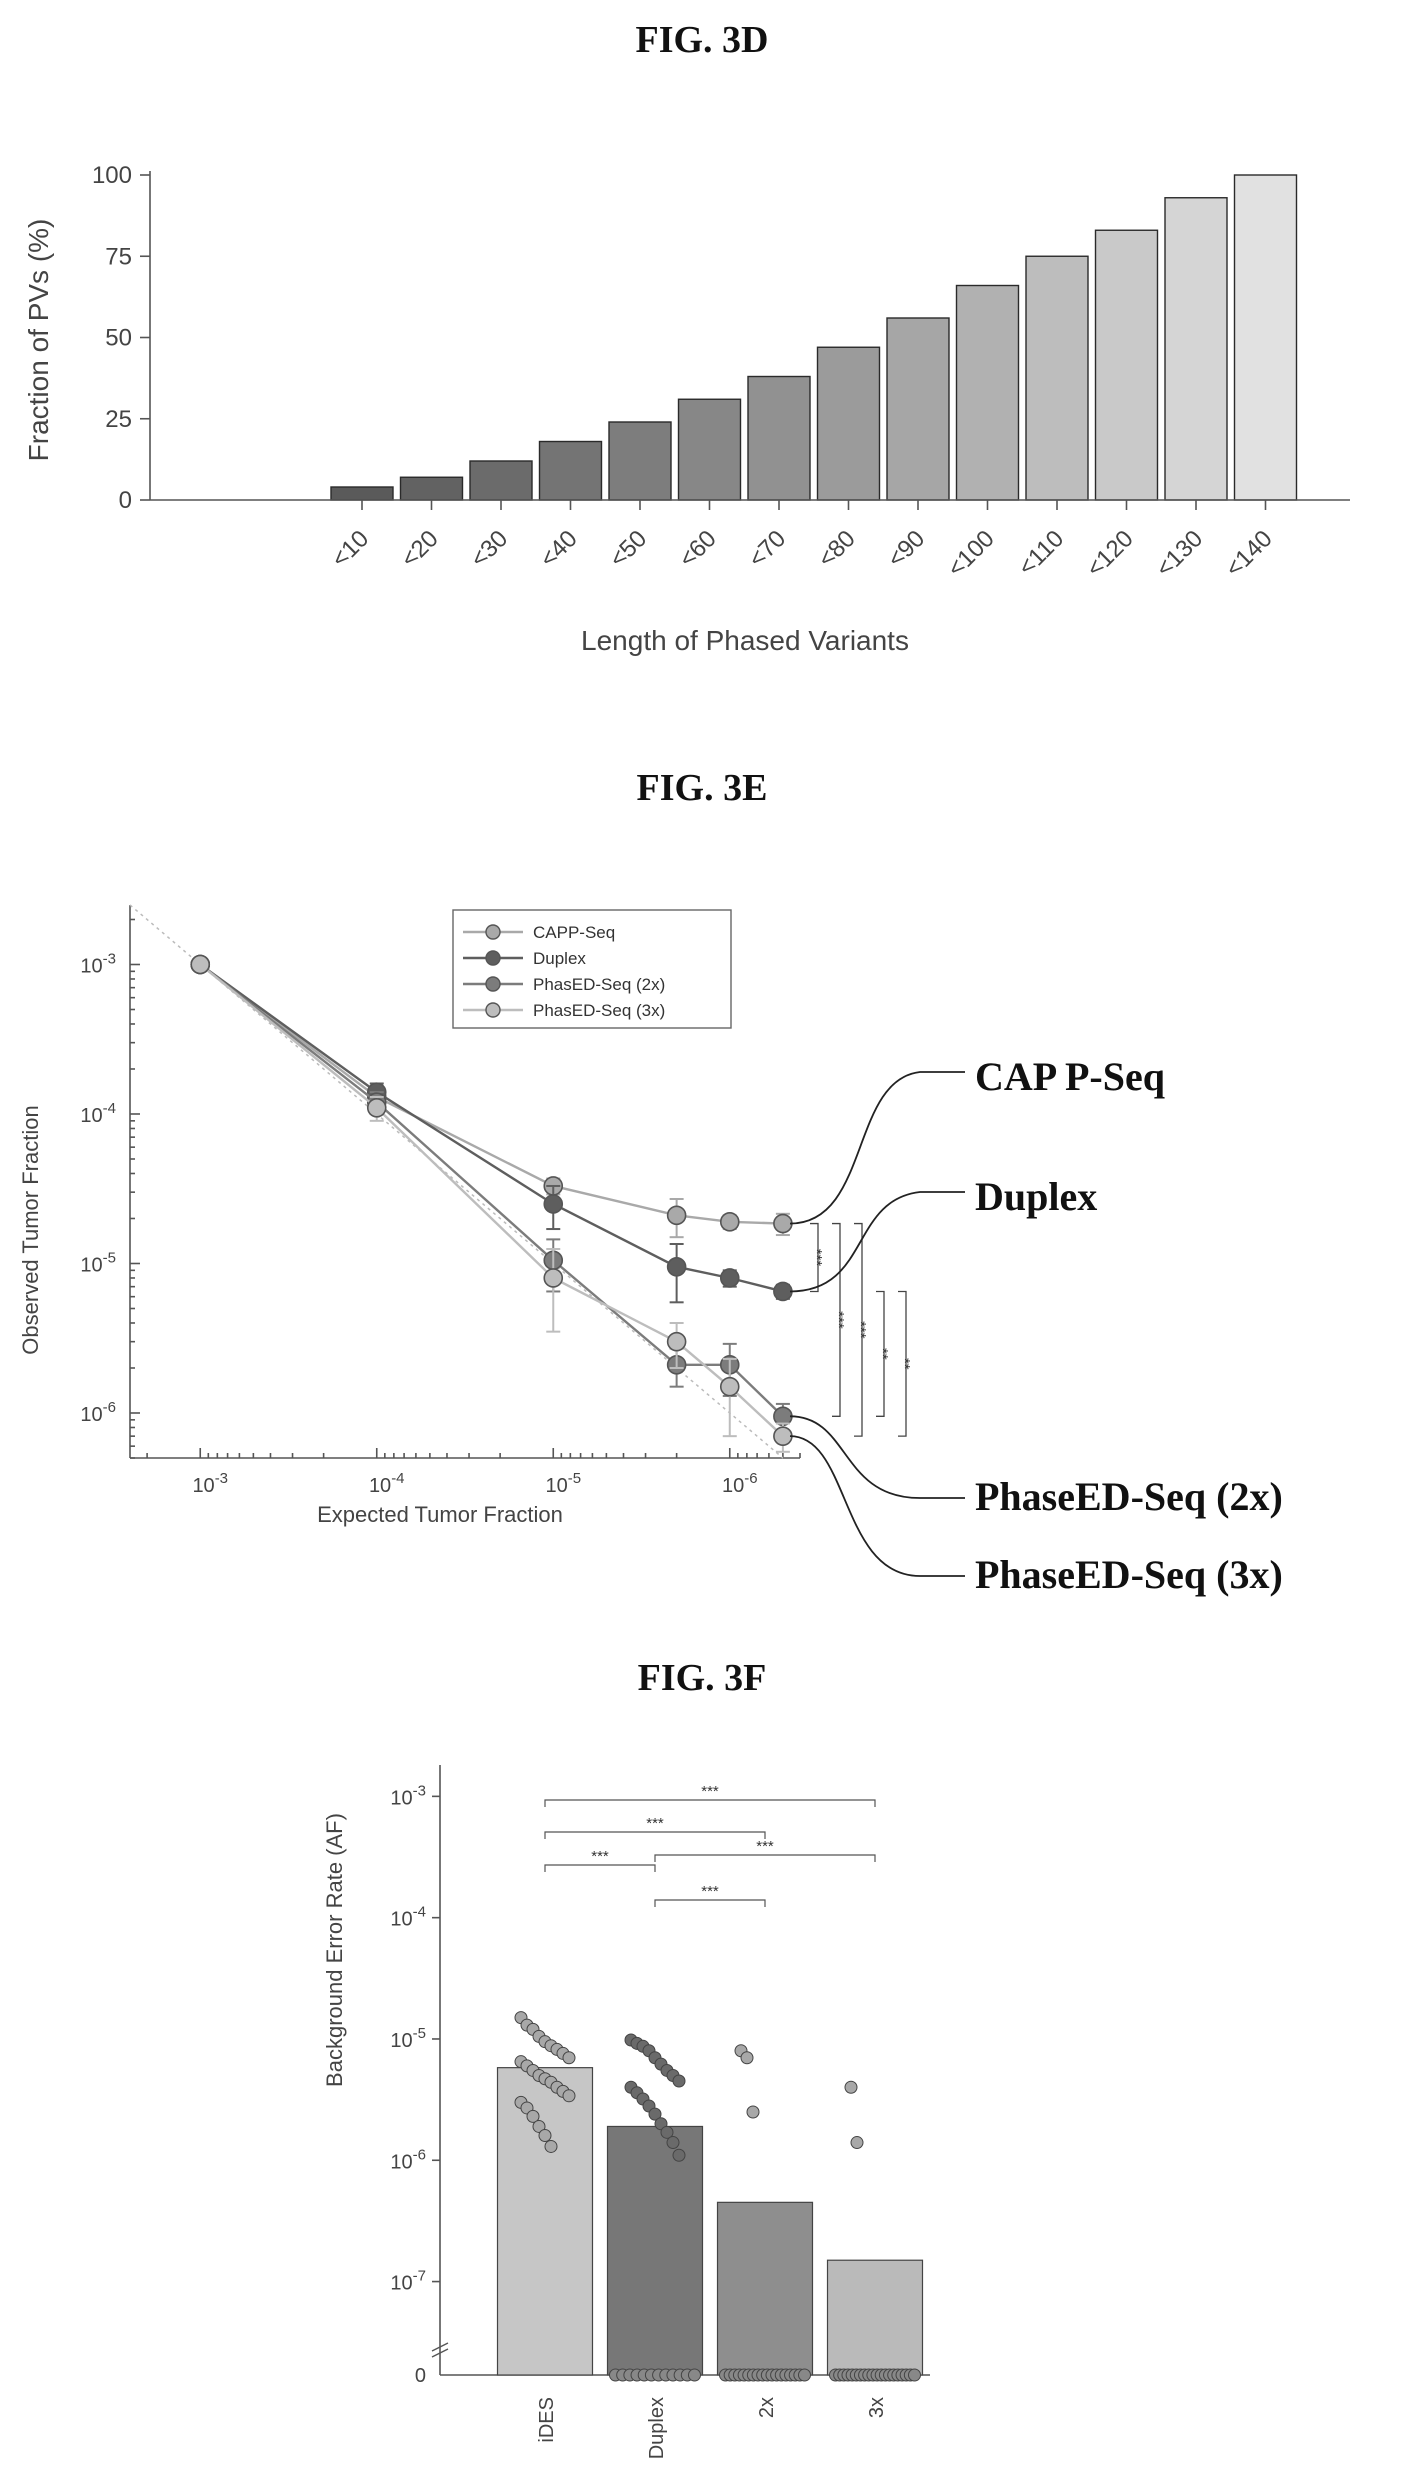  Describe the element at coordinates (814, 337) in the screenshot. I see `fig-3d-bars` at that location.